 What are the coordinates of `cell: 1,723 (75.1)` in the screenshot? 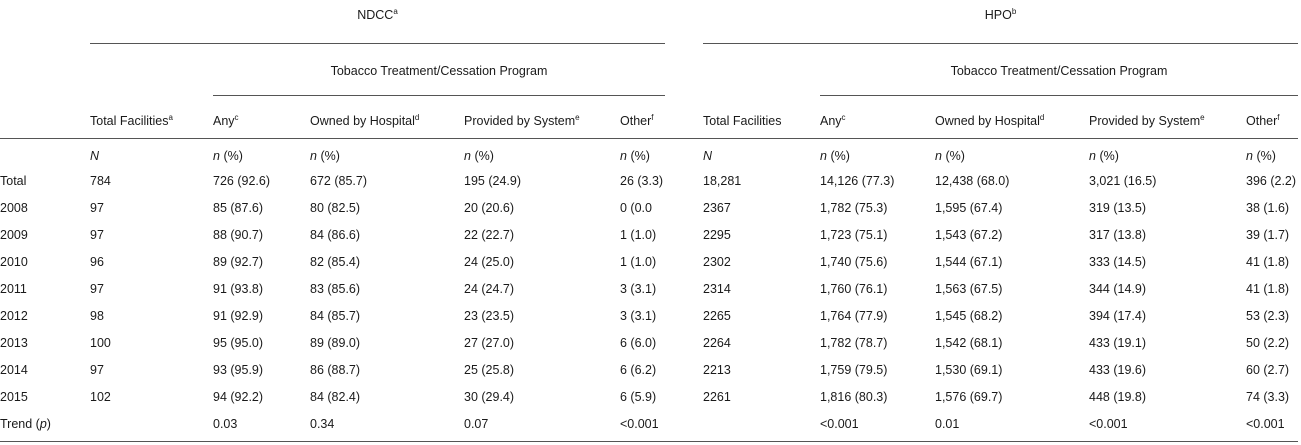 It's located at (854, 235).